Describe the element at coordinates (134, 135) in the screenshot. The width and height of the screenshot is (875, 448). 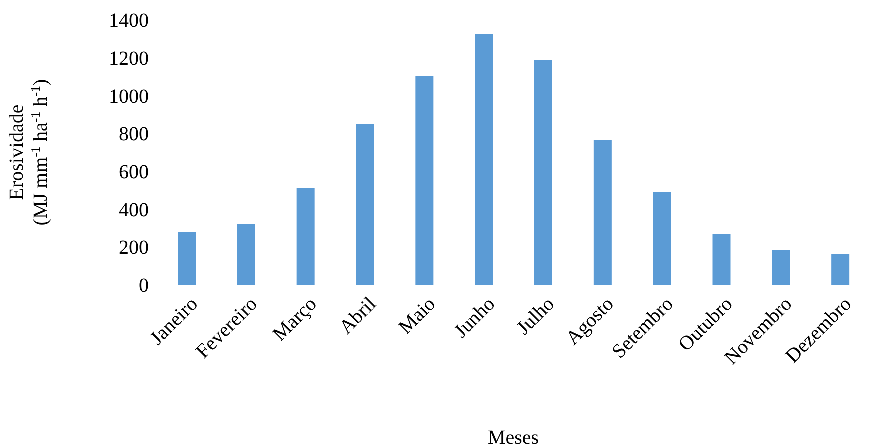
I see `y-tick-label: 800` at that location.